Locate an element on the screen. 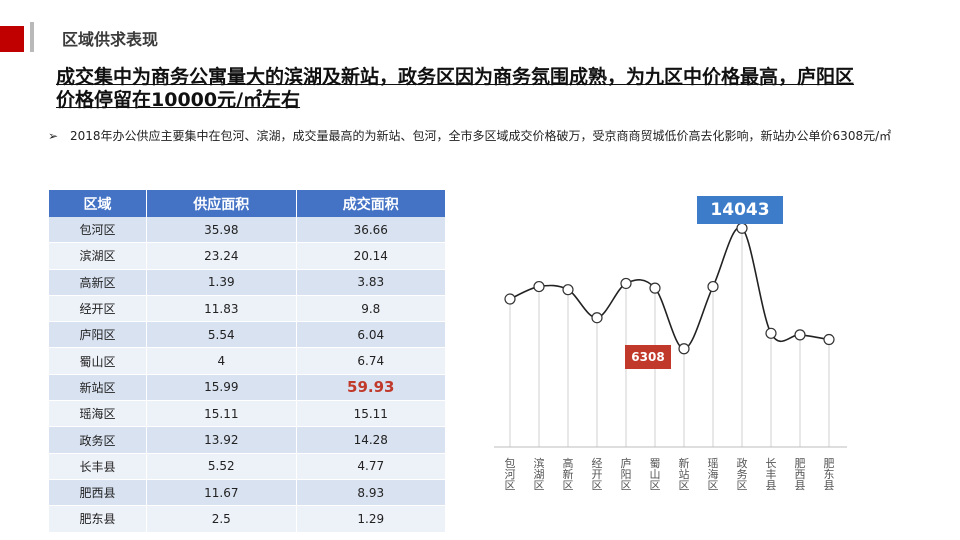  table-row: 包河区 35.98 36.66 is located at coordinates (248, 230).